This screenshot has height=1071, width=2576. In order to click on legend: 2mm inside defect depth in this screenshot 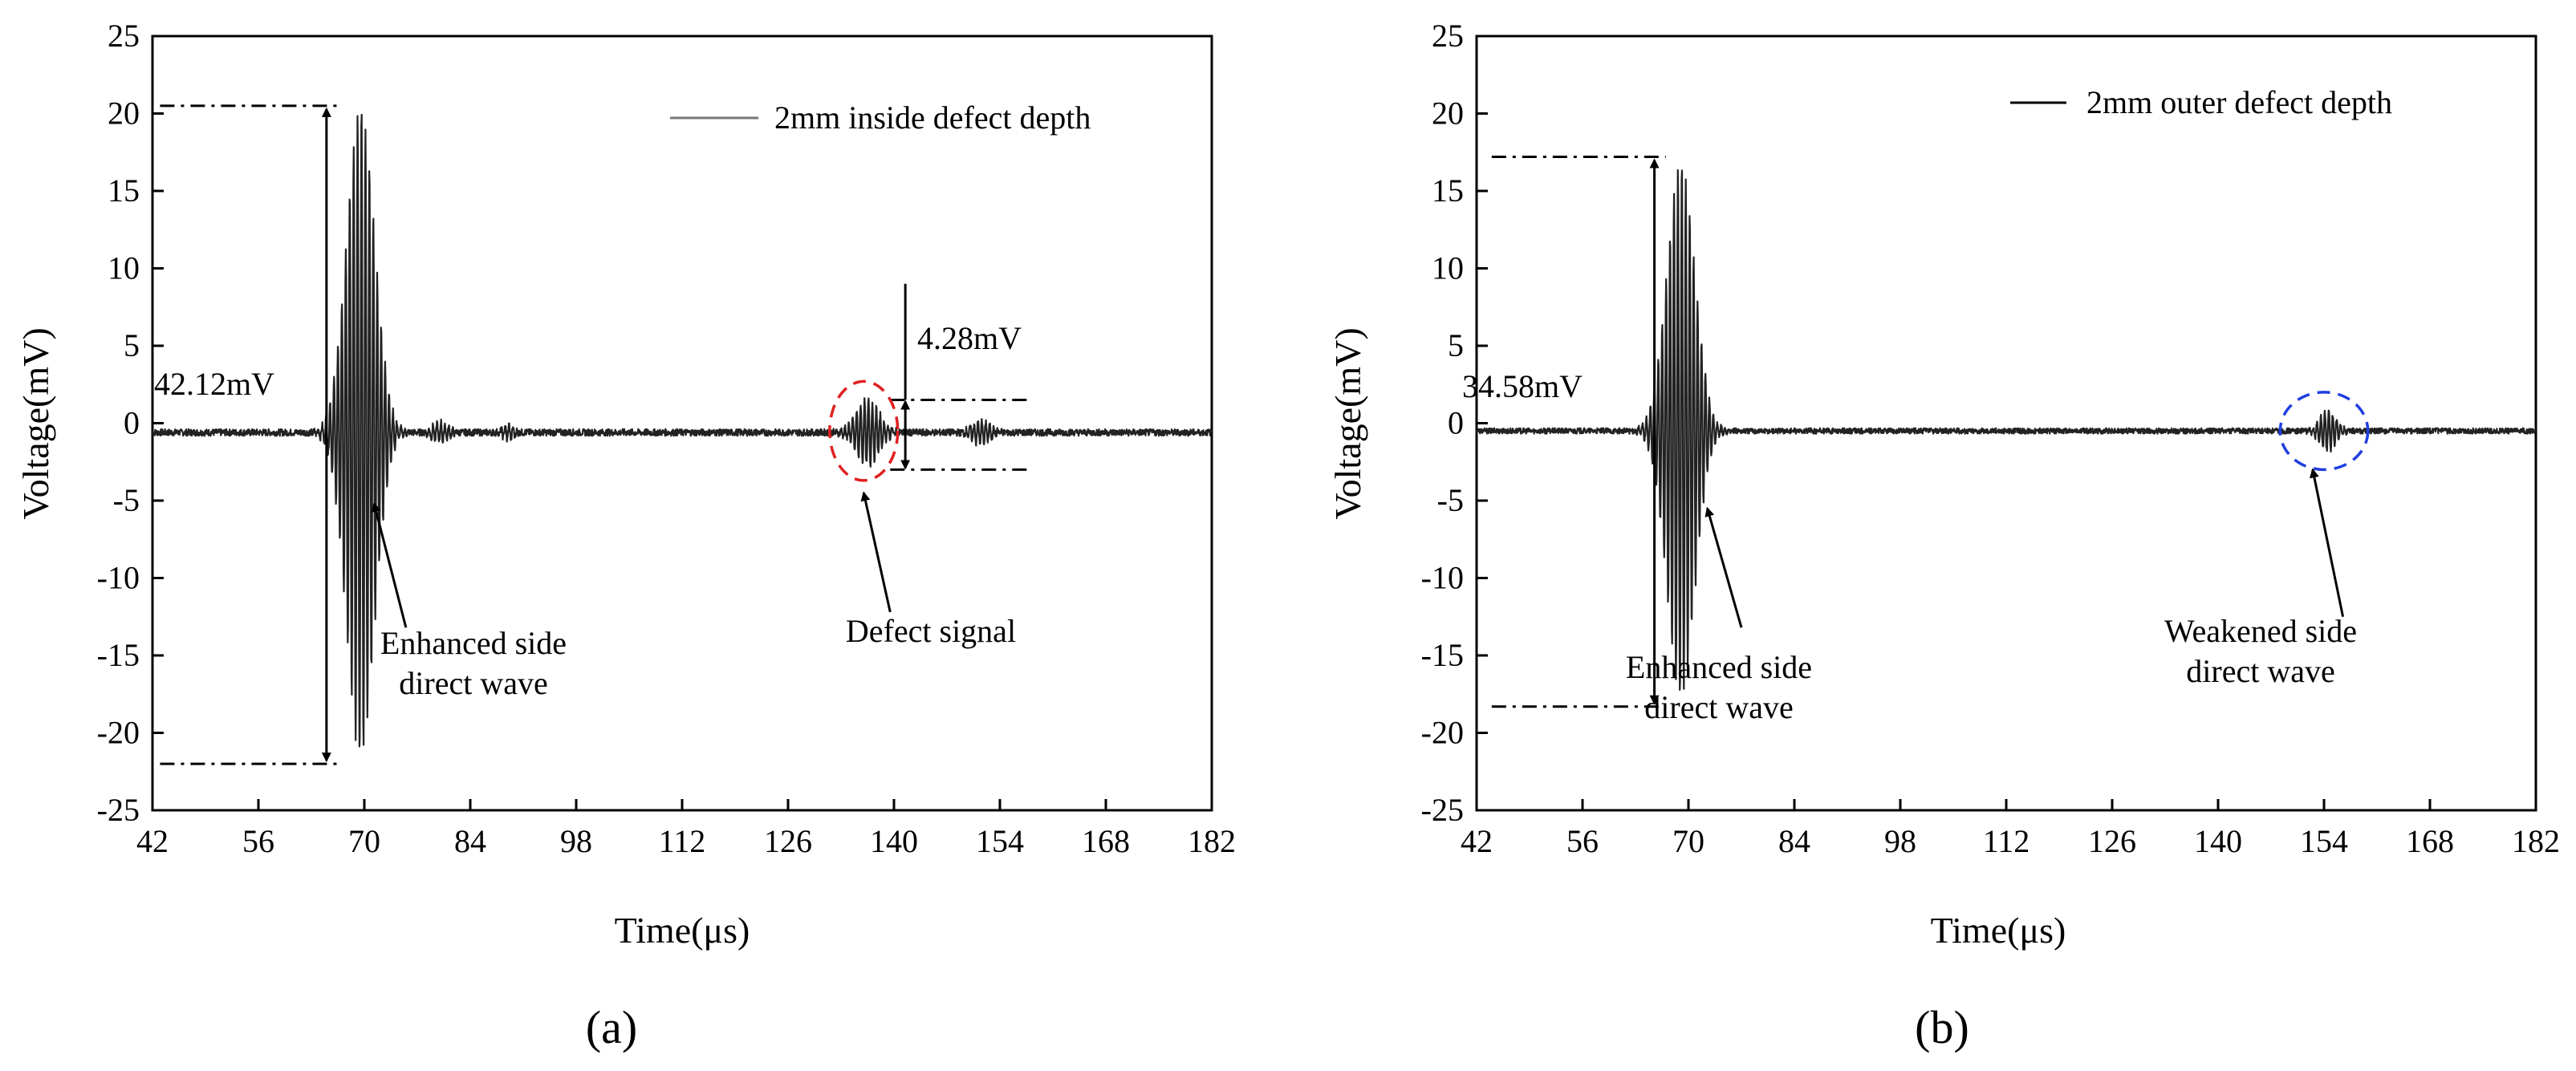, I will do `click(880, 117)`.